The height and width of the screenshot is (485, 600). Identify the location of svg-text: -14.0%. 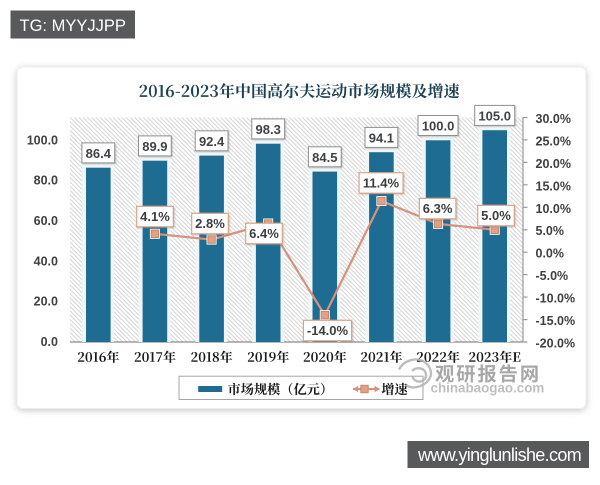
(328, 330).